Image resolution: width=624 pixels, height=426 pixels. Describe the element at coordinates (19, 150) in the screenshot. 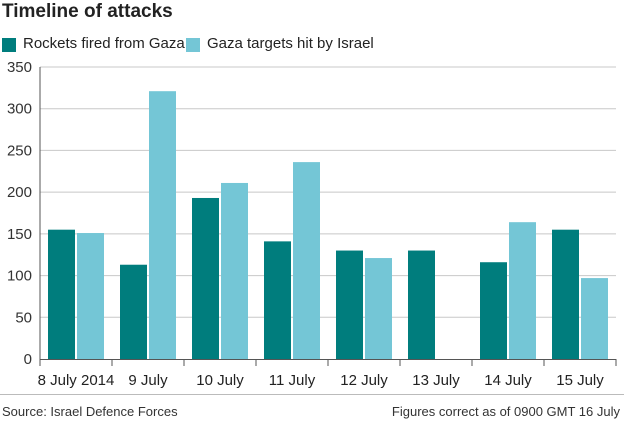

I see `y-tick-label: 250` at that location.